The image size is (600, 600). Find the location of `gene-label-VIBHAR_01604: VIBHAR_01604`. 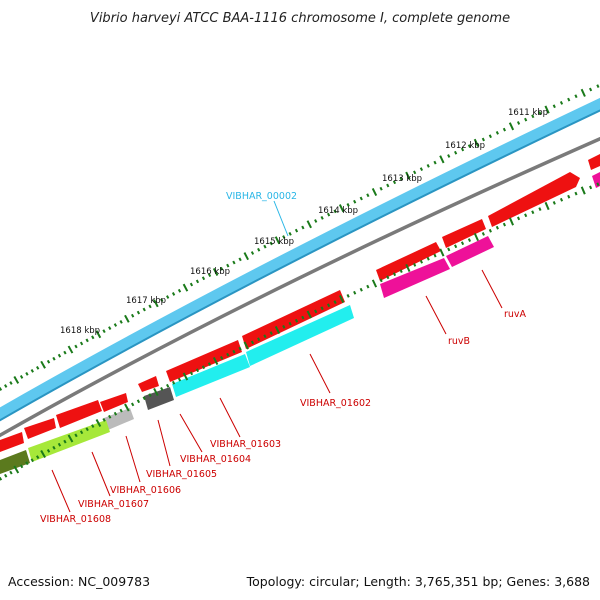

gene-label-VIBHAR_01604: VIBHAR_01604 is located at coordinates (215, 459).